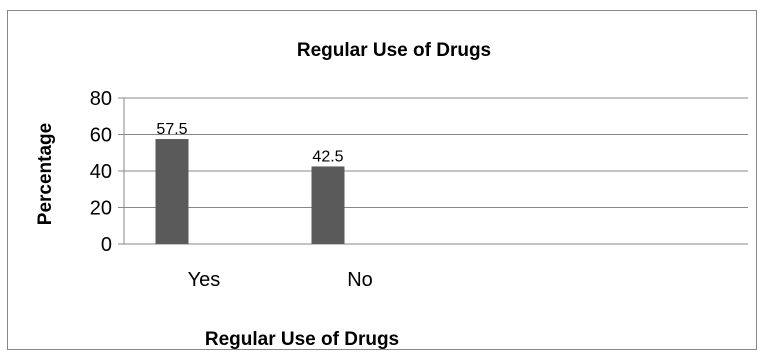 The height and width of the screenshot is (360, 768). Describe the element at coordinates (360, 280) in the screenshot. I see `x-category-no: No` at that location.